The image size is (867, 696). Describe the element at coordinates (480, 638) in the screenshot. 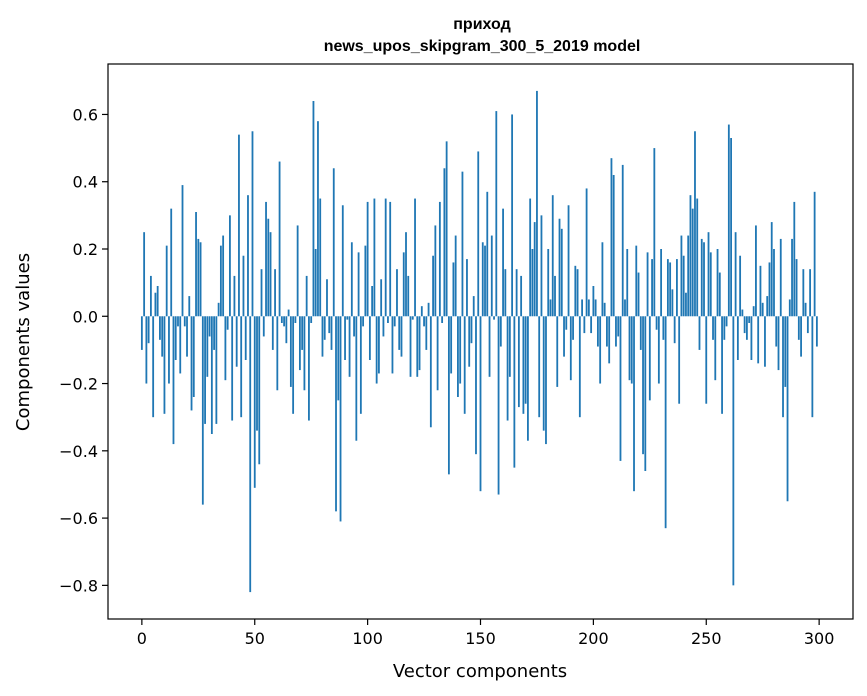

I see `x-tick-label: 150` at that location.